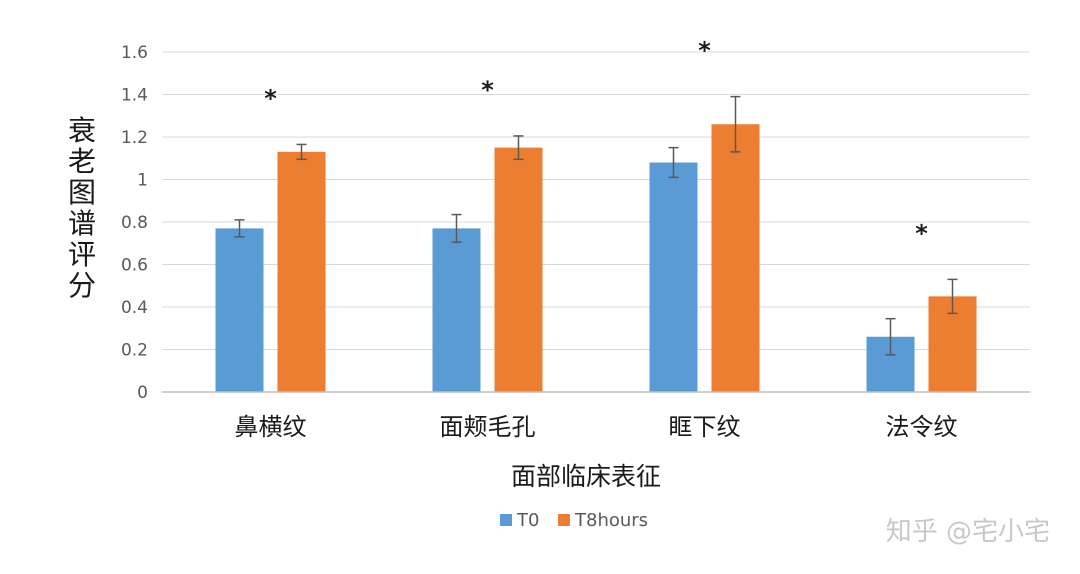  Describe the element at coordinates (586, 476) in the screenshot. I see `x-axis-label: 面部临床表征` at that location.